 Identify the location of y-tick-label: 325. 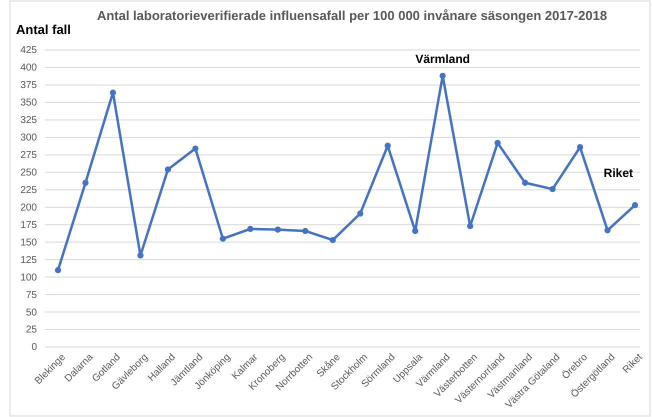
(29, 120).